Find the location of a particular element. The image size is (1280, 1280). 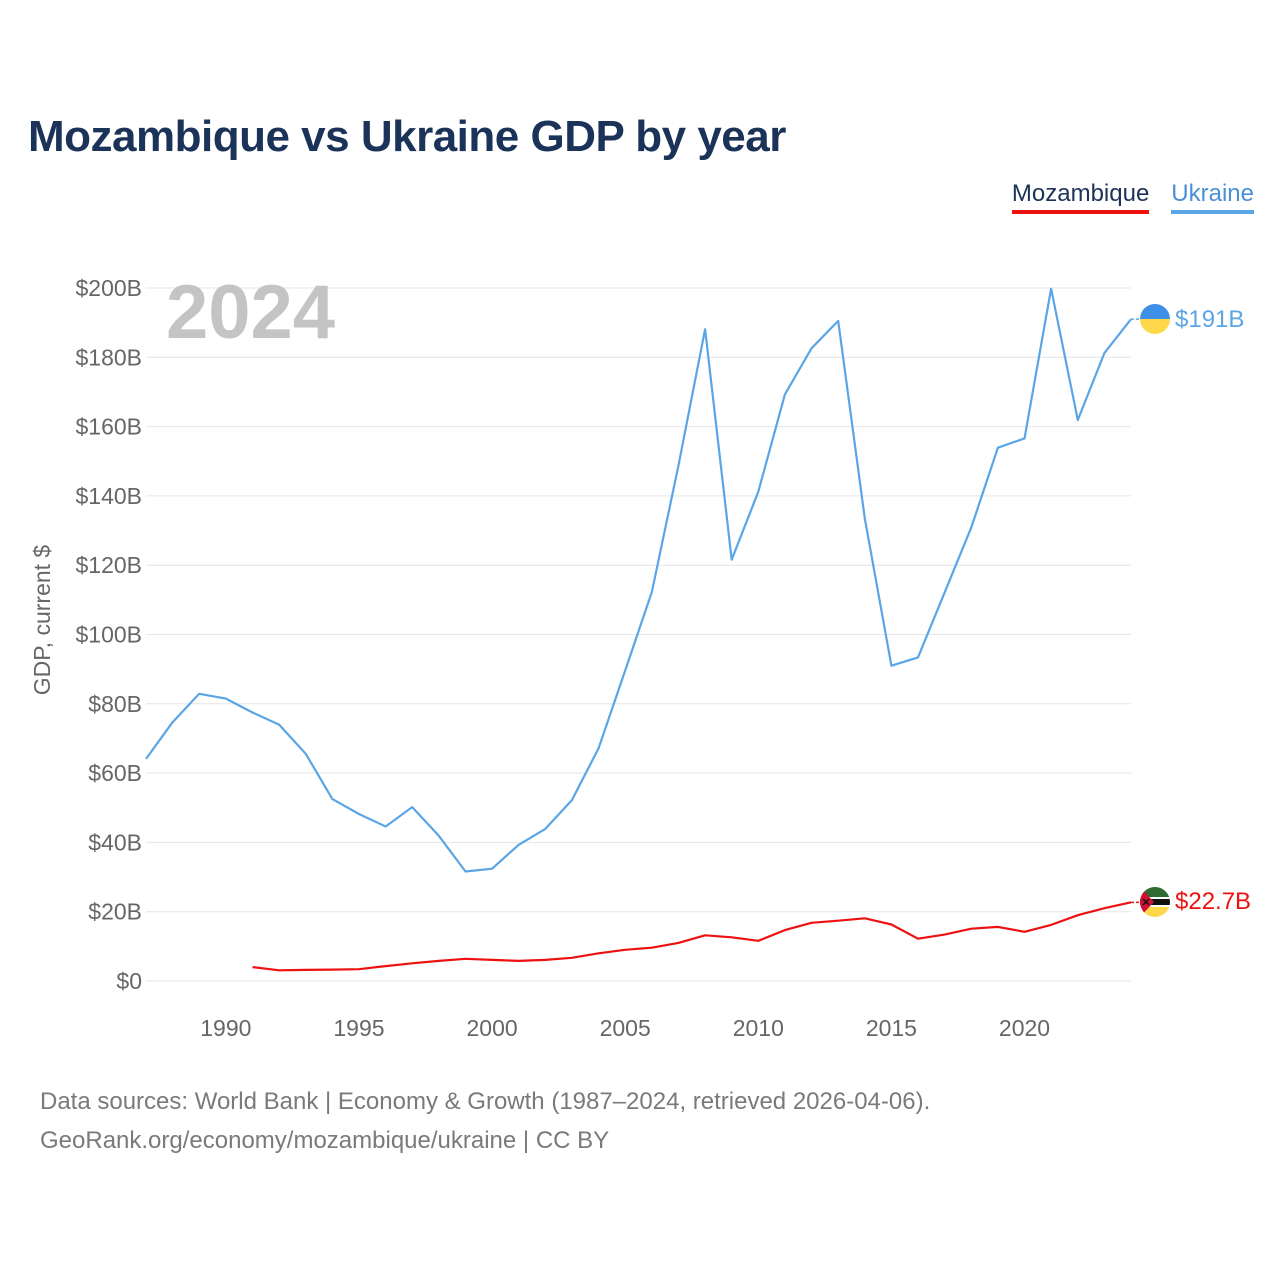

mozambique-end-value: $22.7B is located at coordinates (1213, 901).